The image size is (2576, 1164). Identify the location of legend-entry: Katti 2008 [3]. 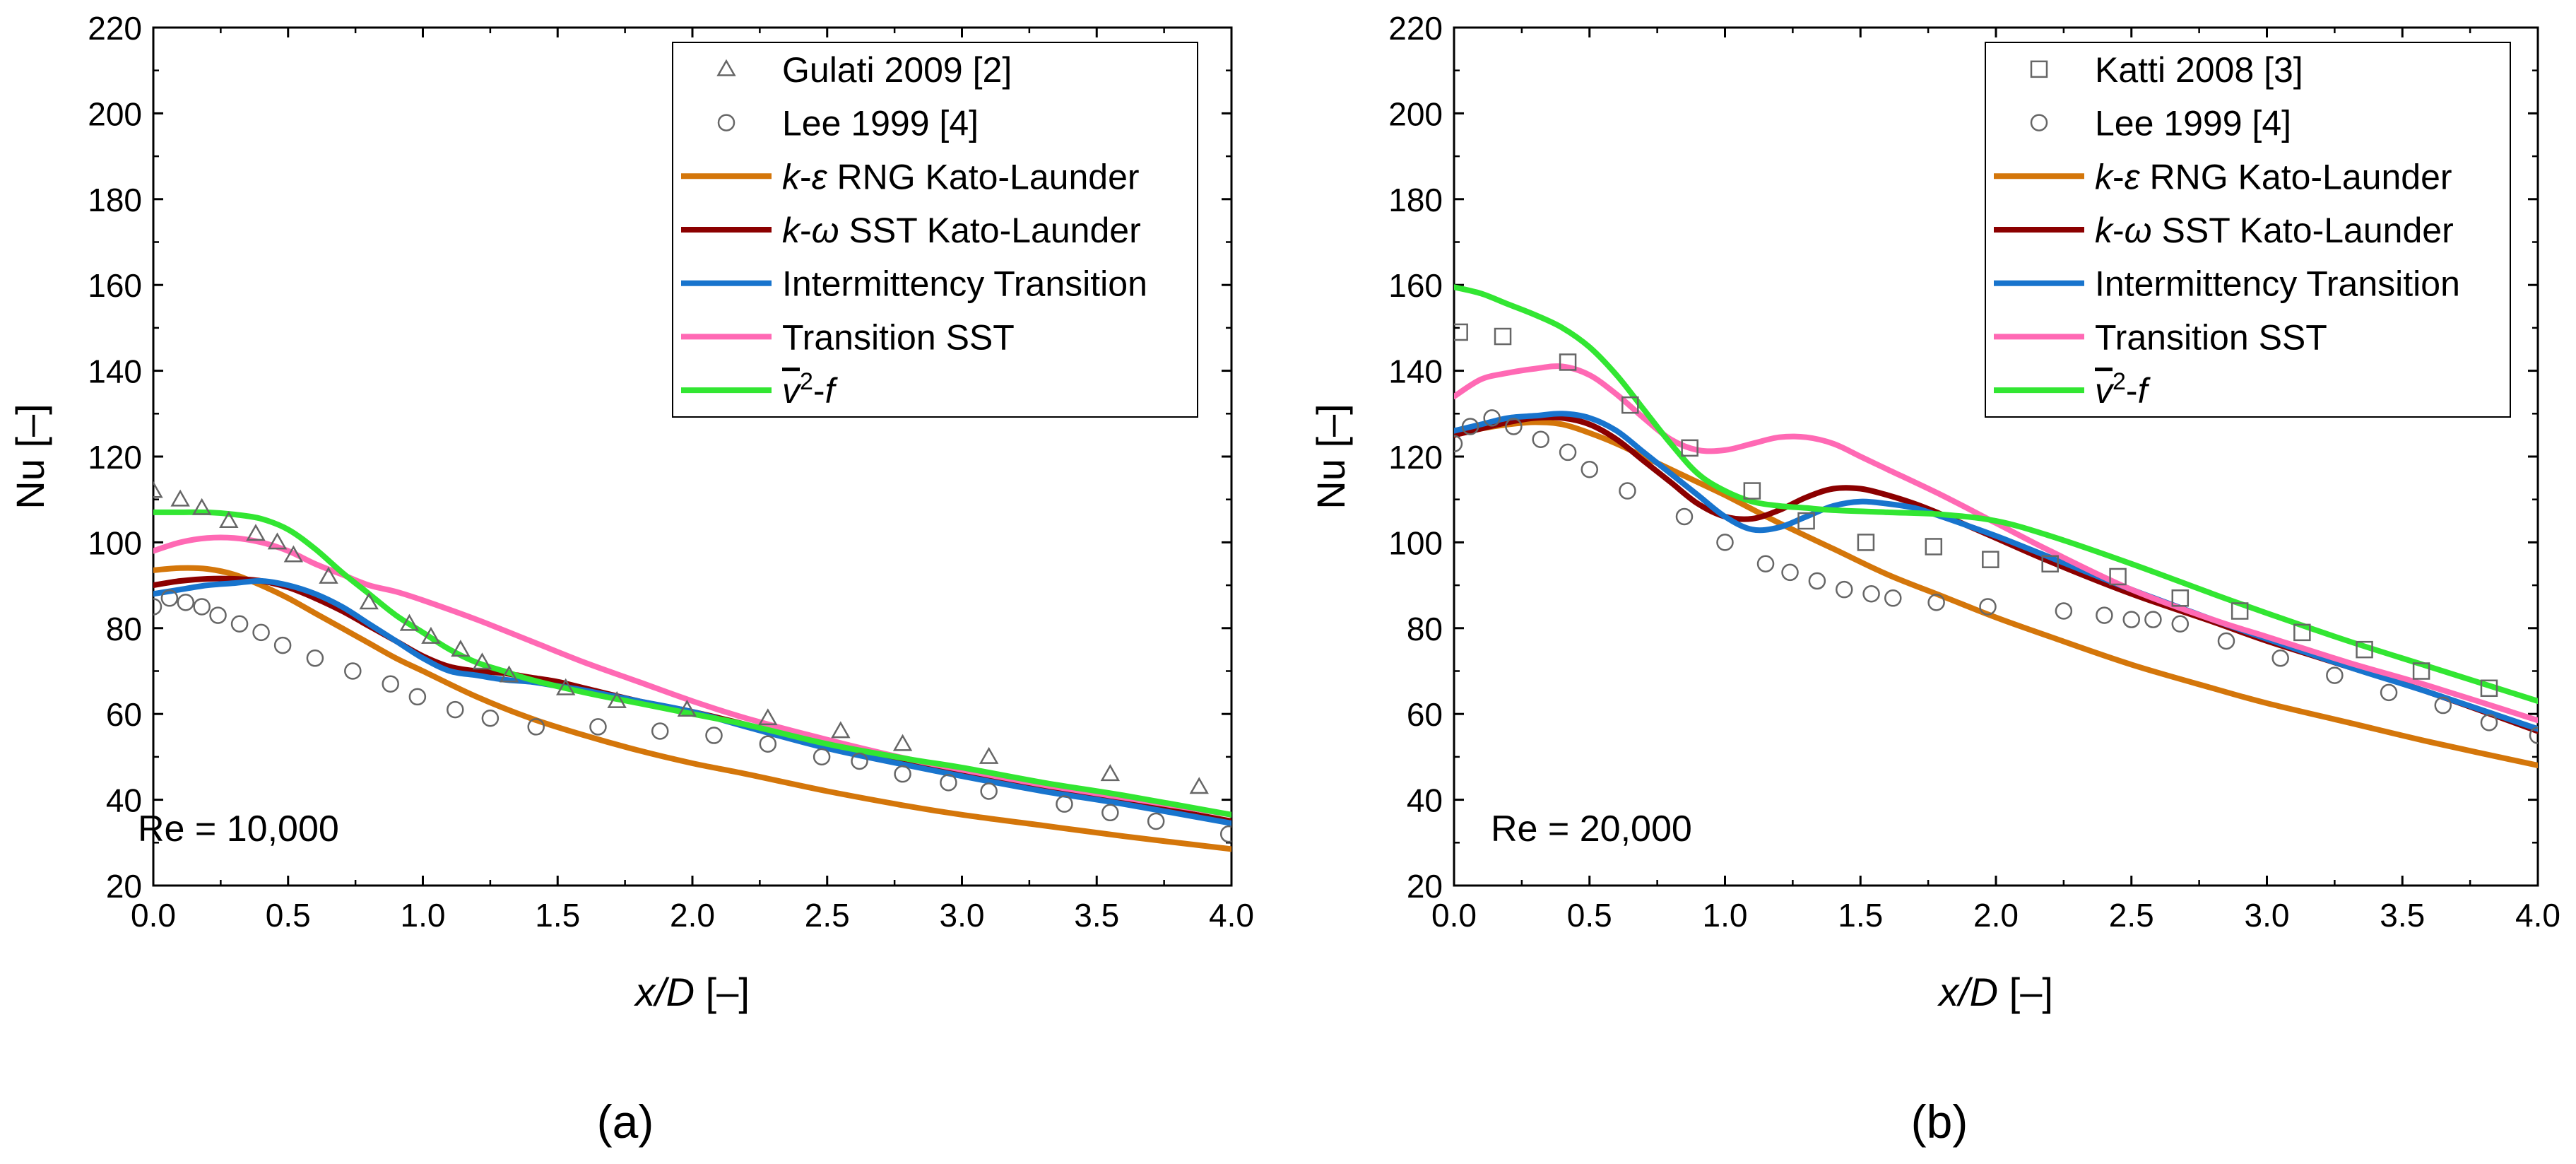
(2166, 70).